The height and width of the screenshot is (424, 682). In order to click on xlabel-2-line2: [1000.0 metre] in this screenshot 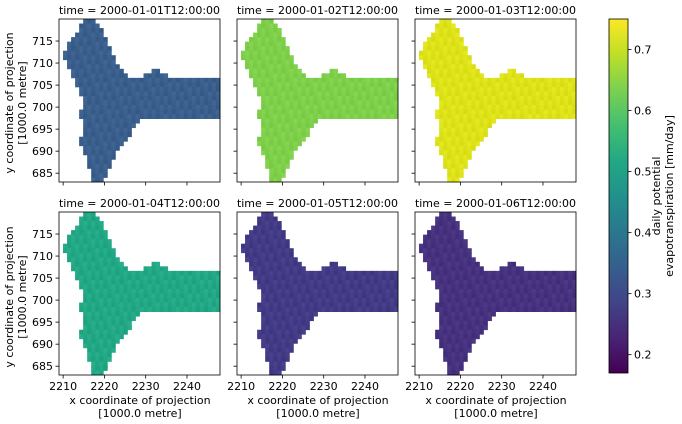, I will do `click(317, 413)`.